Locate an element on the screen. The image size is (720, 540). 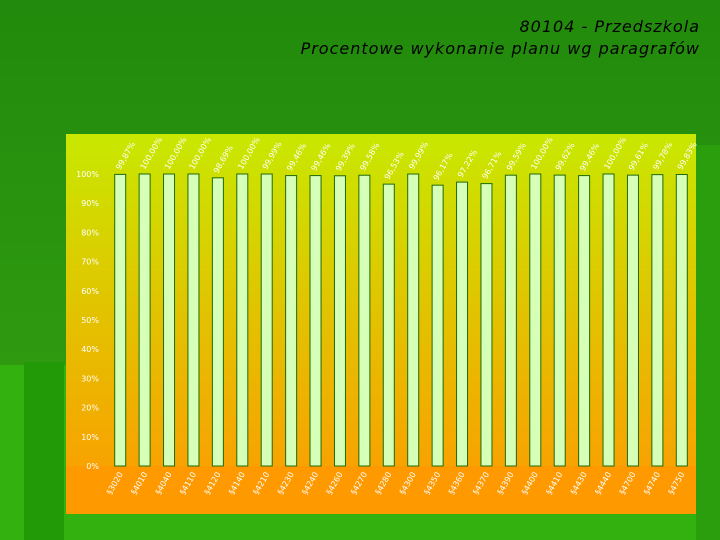
y-tick-label: 90% is located at coordinates (90, 203).